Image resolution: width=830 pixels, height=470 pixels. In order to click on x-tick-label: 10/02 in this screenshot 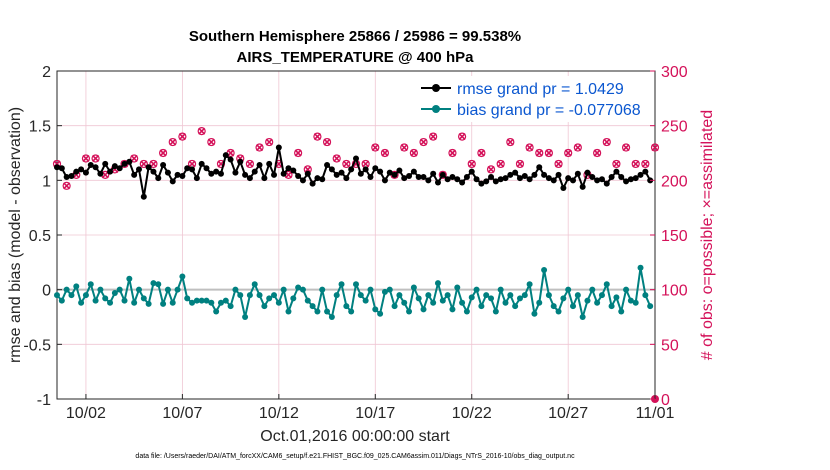, I will do `click(86, 413)`.